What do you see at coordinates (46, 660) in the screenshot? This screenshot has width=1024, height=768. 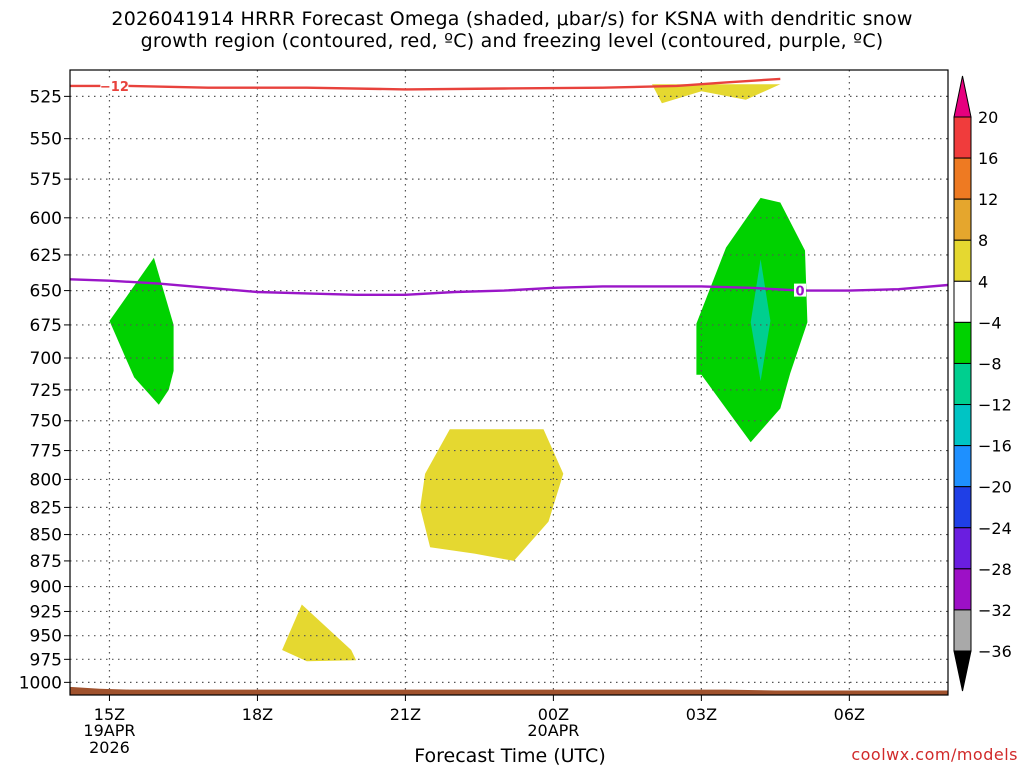 I see `y-tick-label: 975` at bounding box center [46, 660].